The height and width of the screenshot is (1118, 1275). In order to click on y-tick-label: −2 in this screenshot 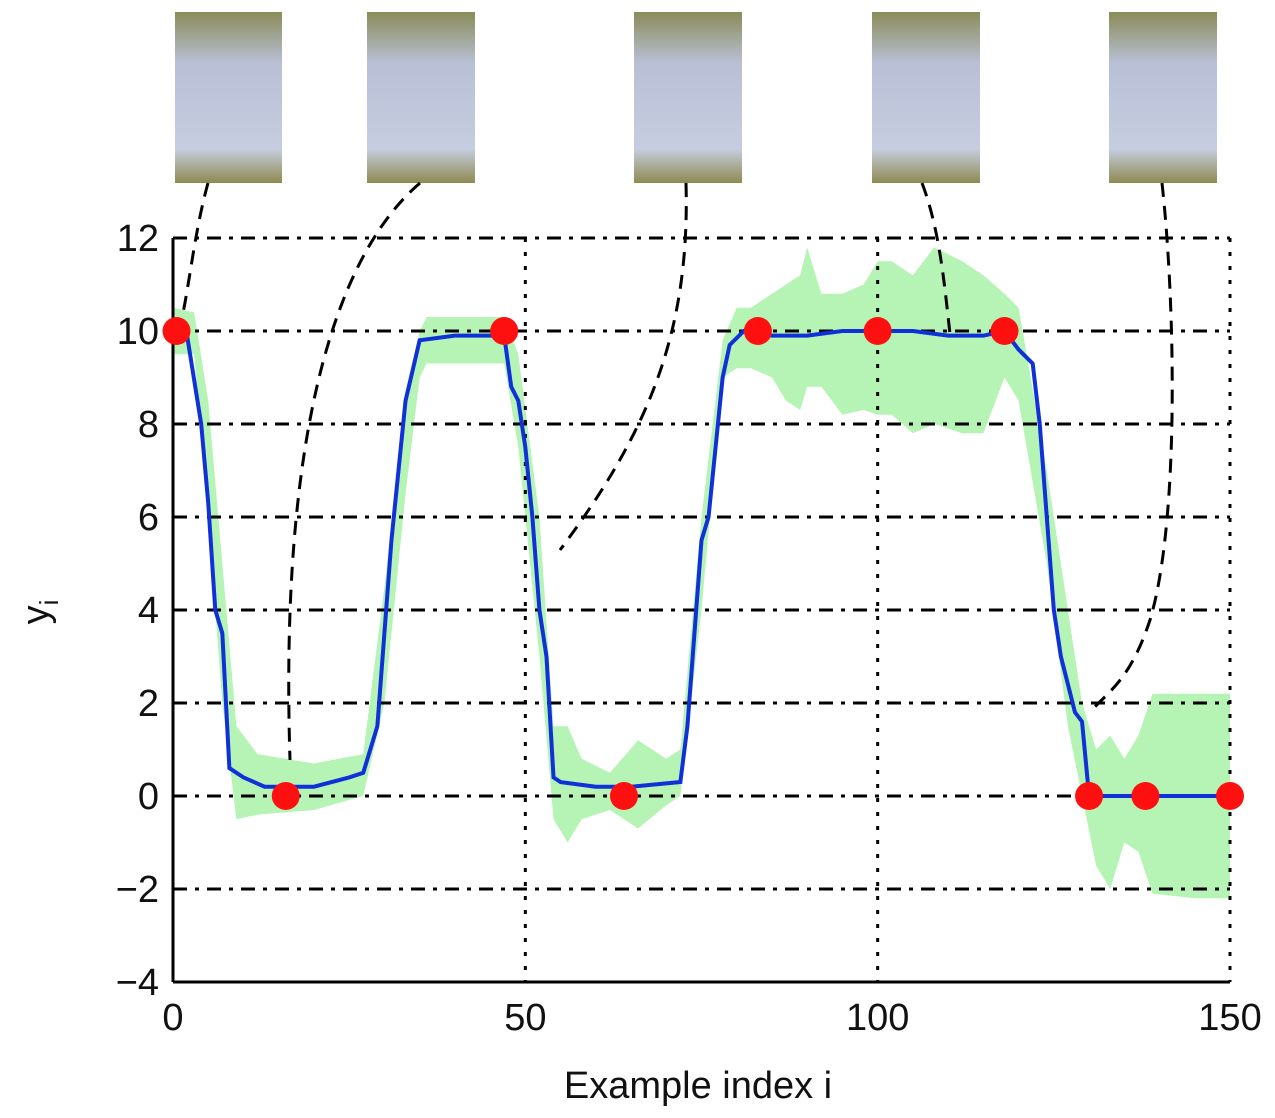, I will do `click(137, 890)`.